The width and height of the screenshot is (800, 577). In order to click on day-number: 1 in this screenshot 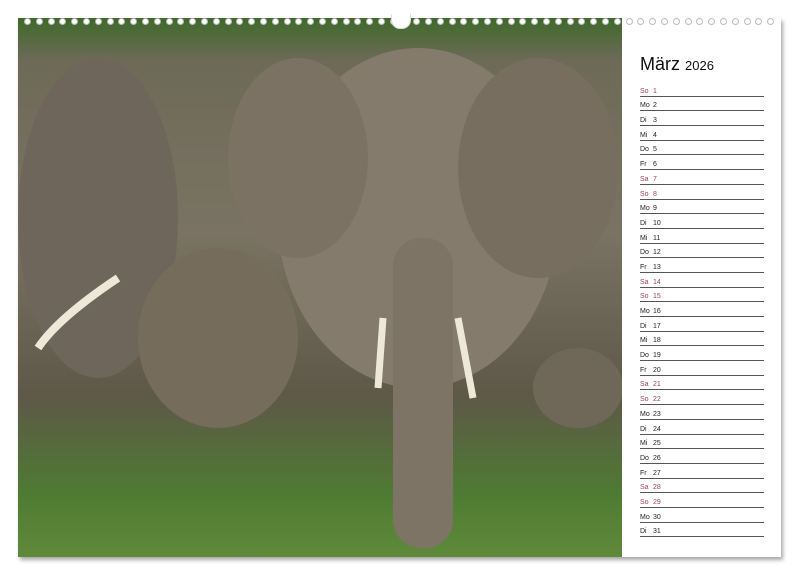, I will do `click(655, 91)`.